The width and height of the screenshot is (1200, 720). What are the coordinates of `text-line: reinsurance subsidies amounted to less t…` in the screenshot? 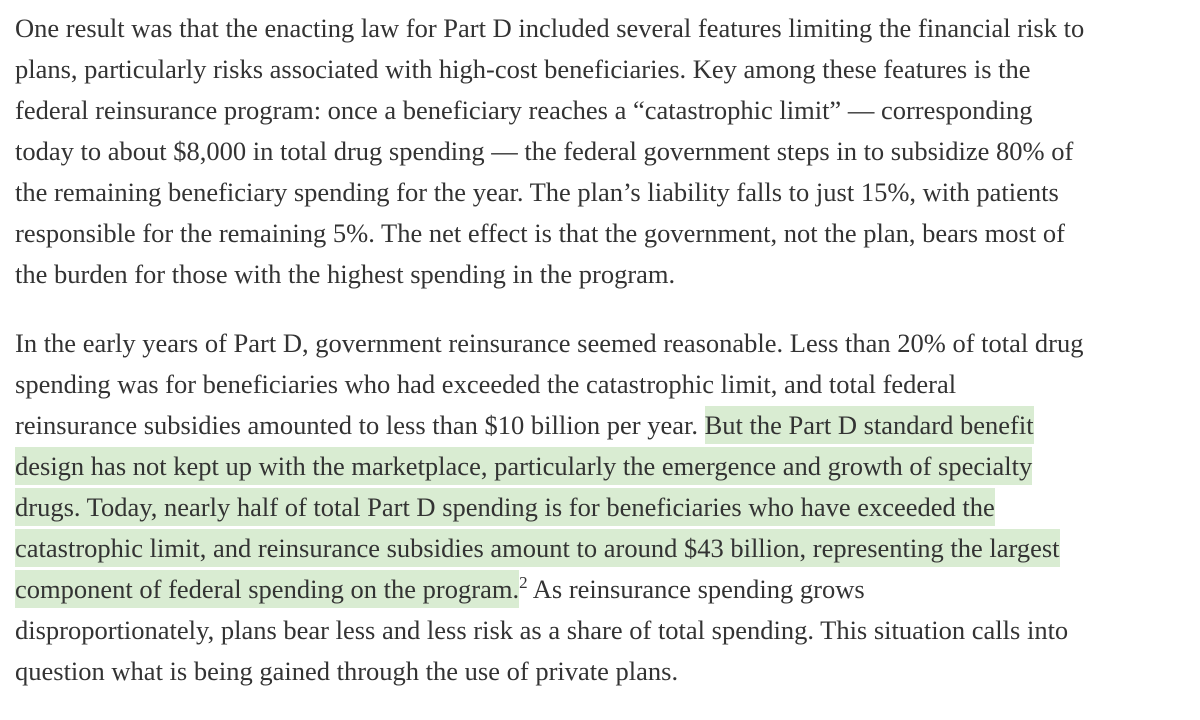 It's located at (602, 425).